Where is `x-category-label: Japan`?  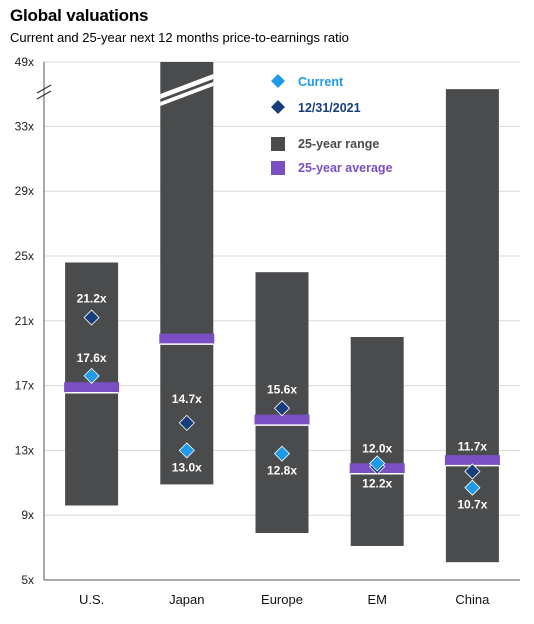
x-category-label: Japan is located at coordinates (186, 599).